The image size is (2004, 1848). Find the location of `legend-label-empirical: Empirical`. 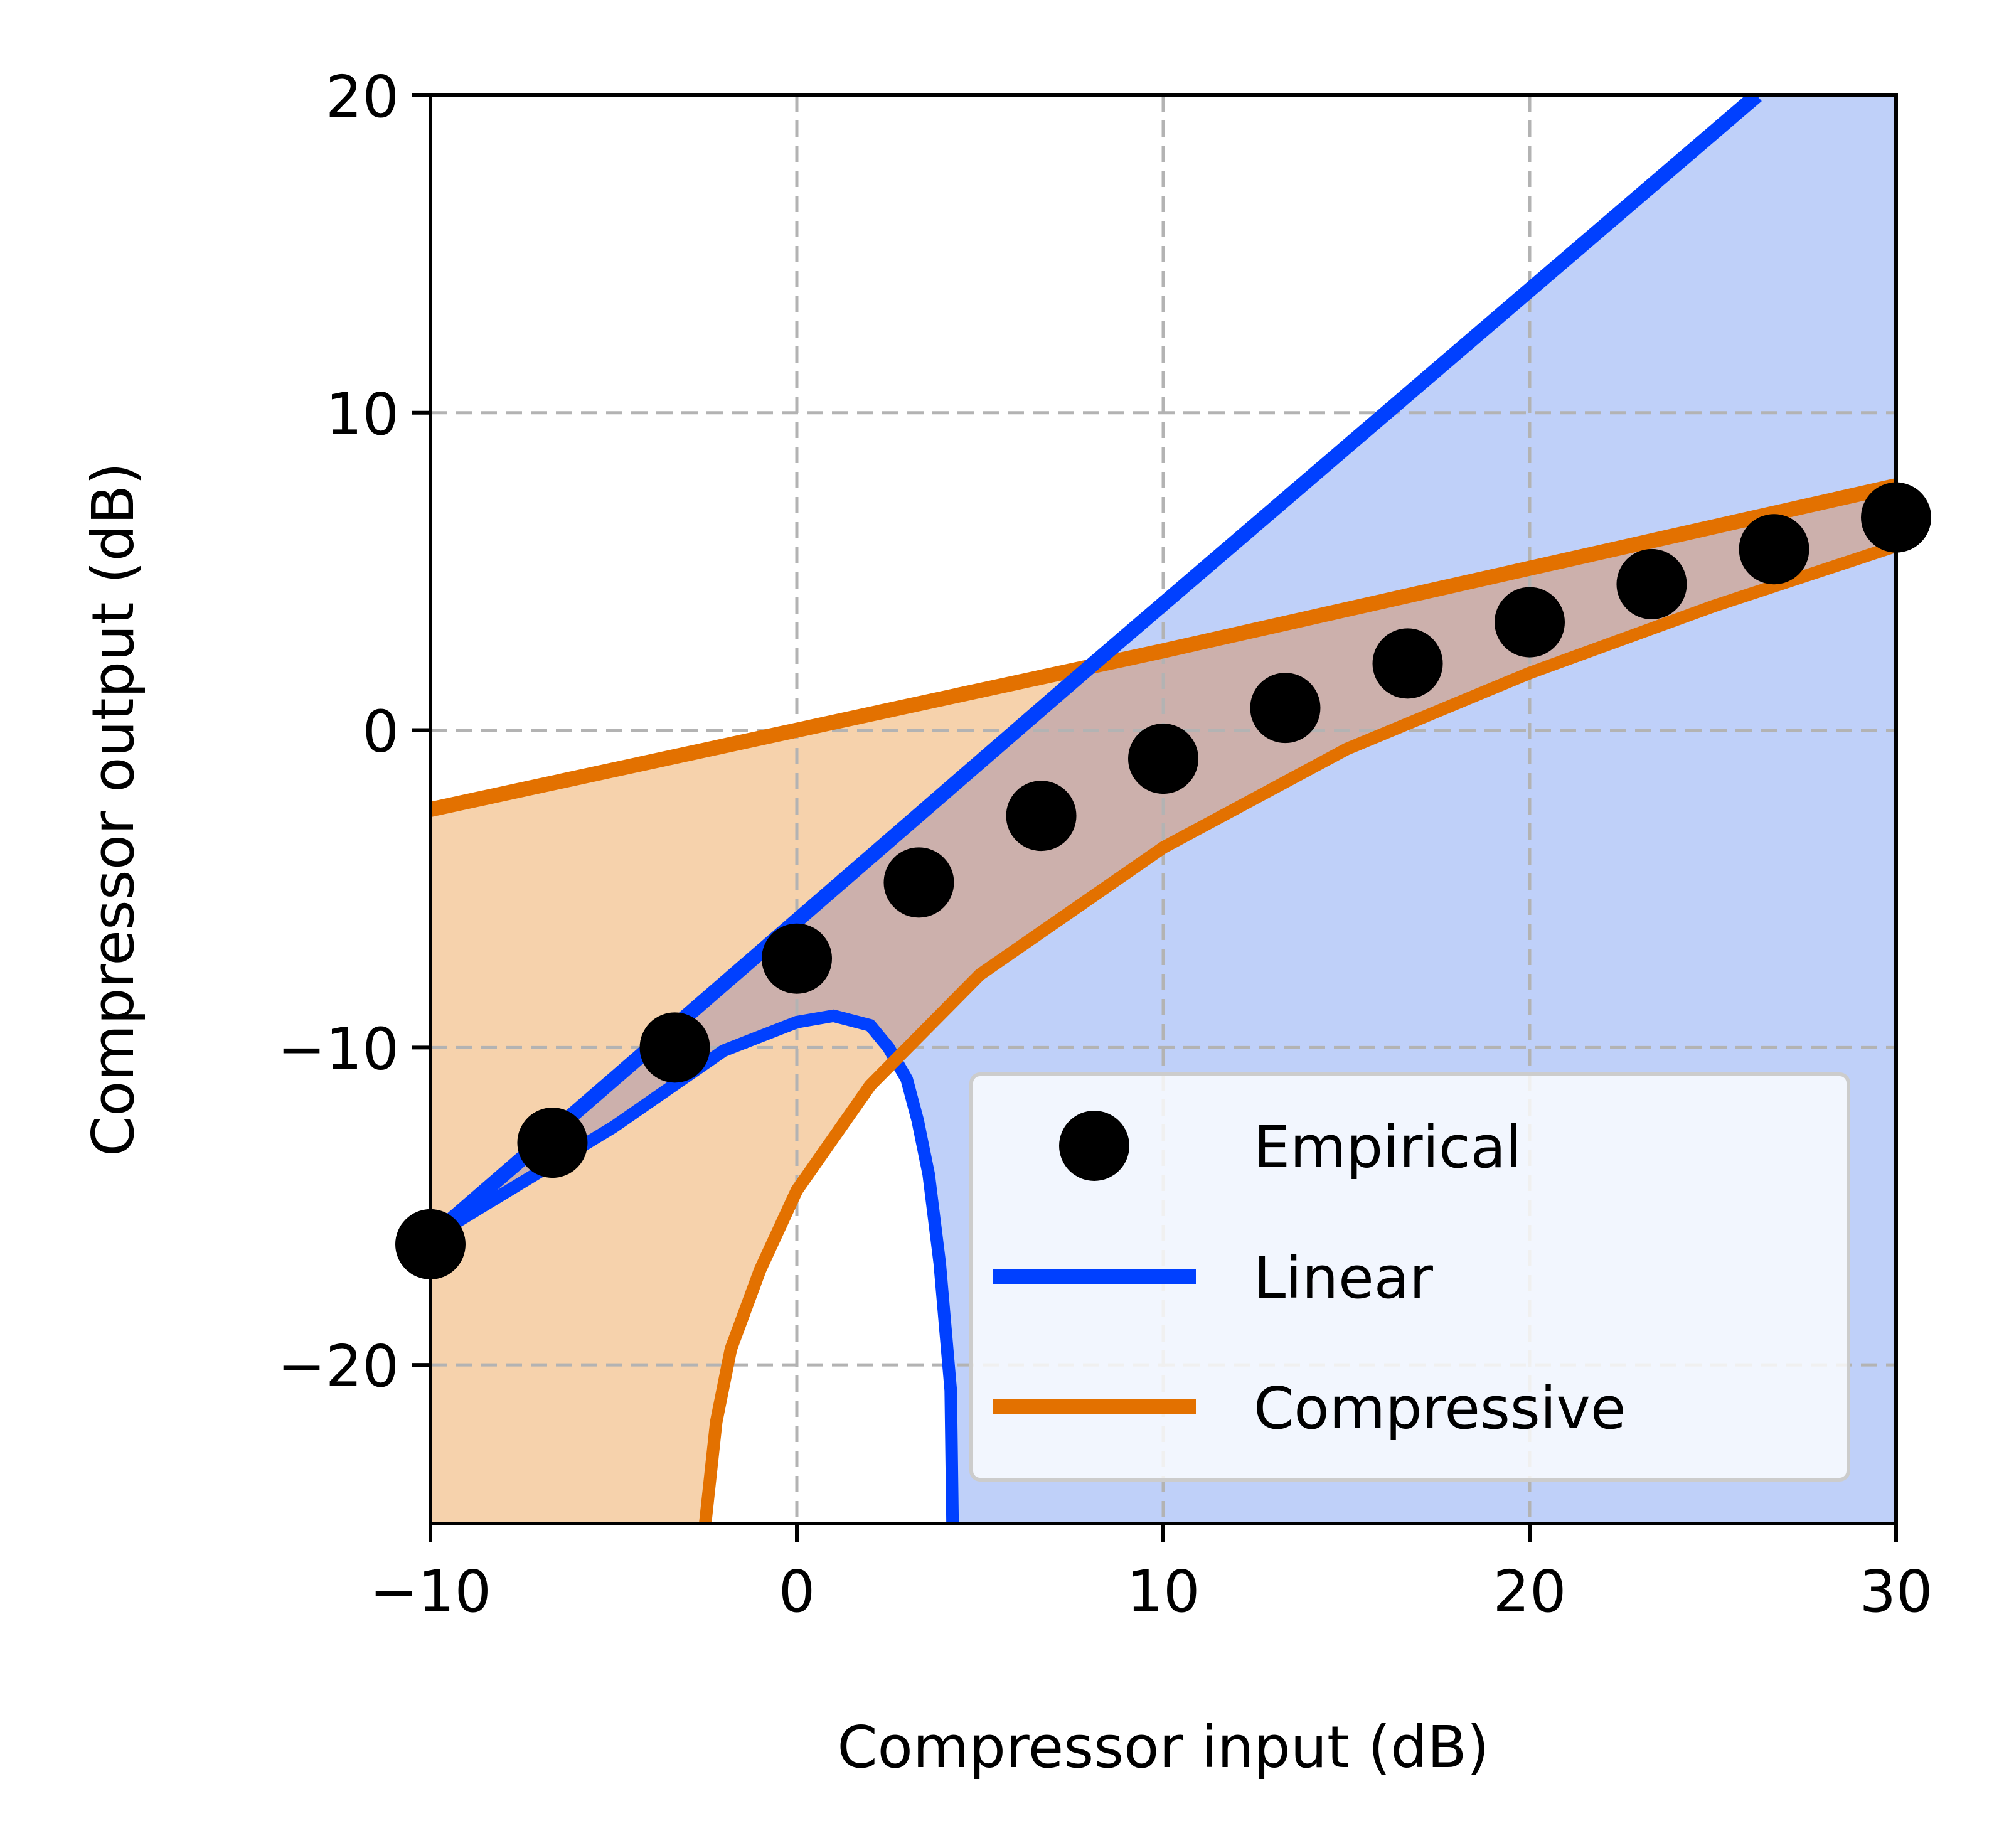

legend-label-empirical: Empirical is located at coordinates (1388, 1147).